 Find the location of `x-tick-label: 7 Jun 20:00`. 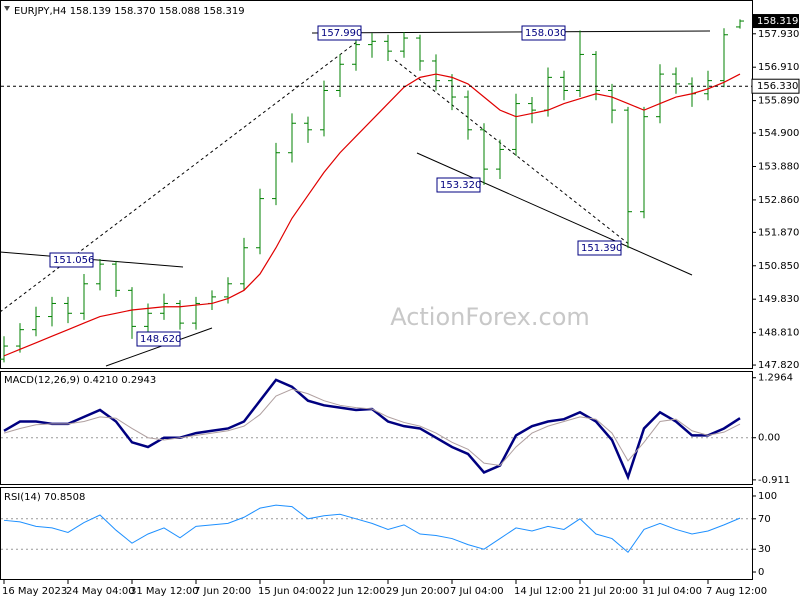

x-tick-label: 7 Jun 20:00 is located at coordinates (222, 591).